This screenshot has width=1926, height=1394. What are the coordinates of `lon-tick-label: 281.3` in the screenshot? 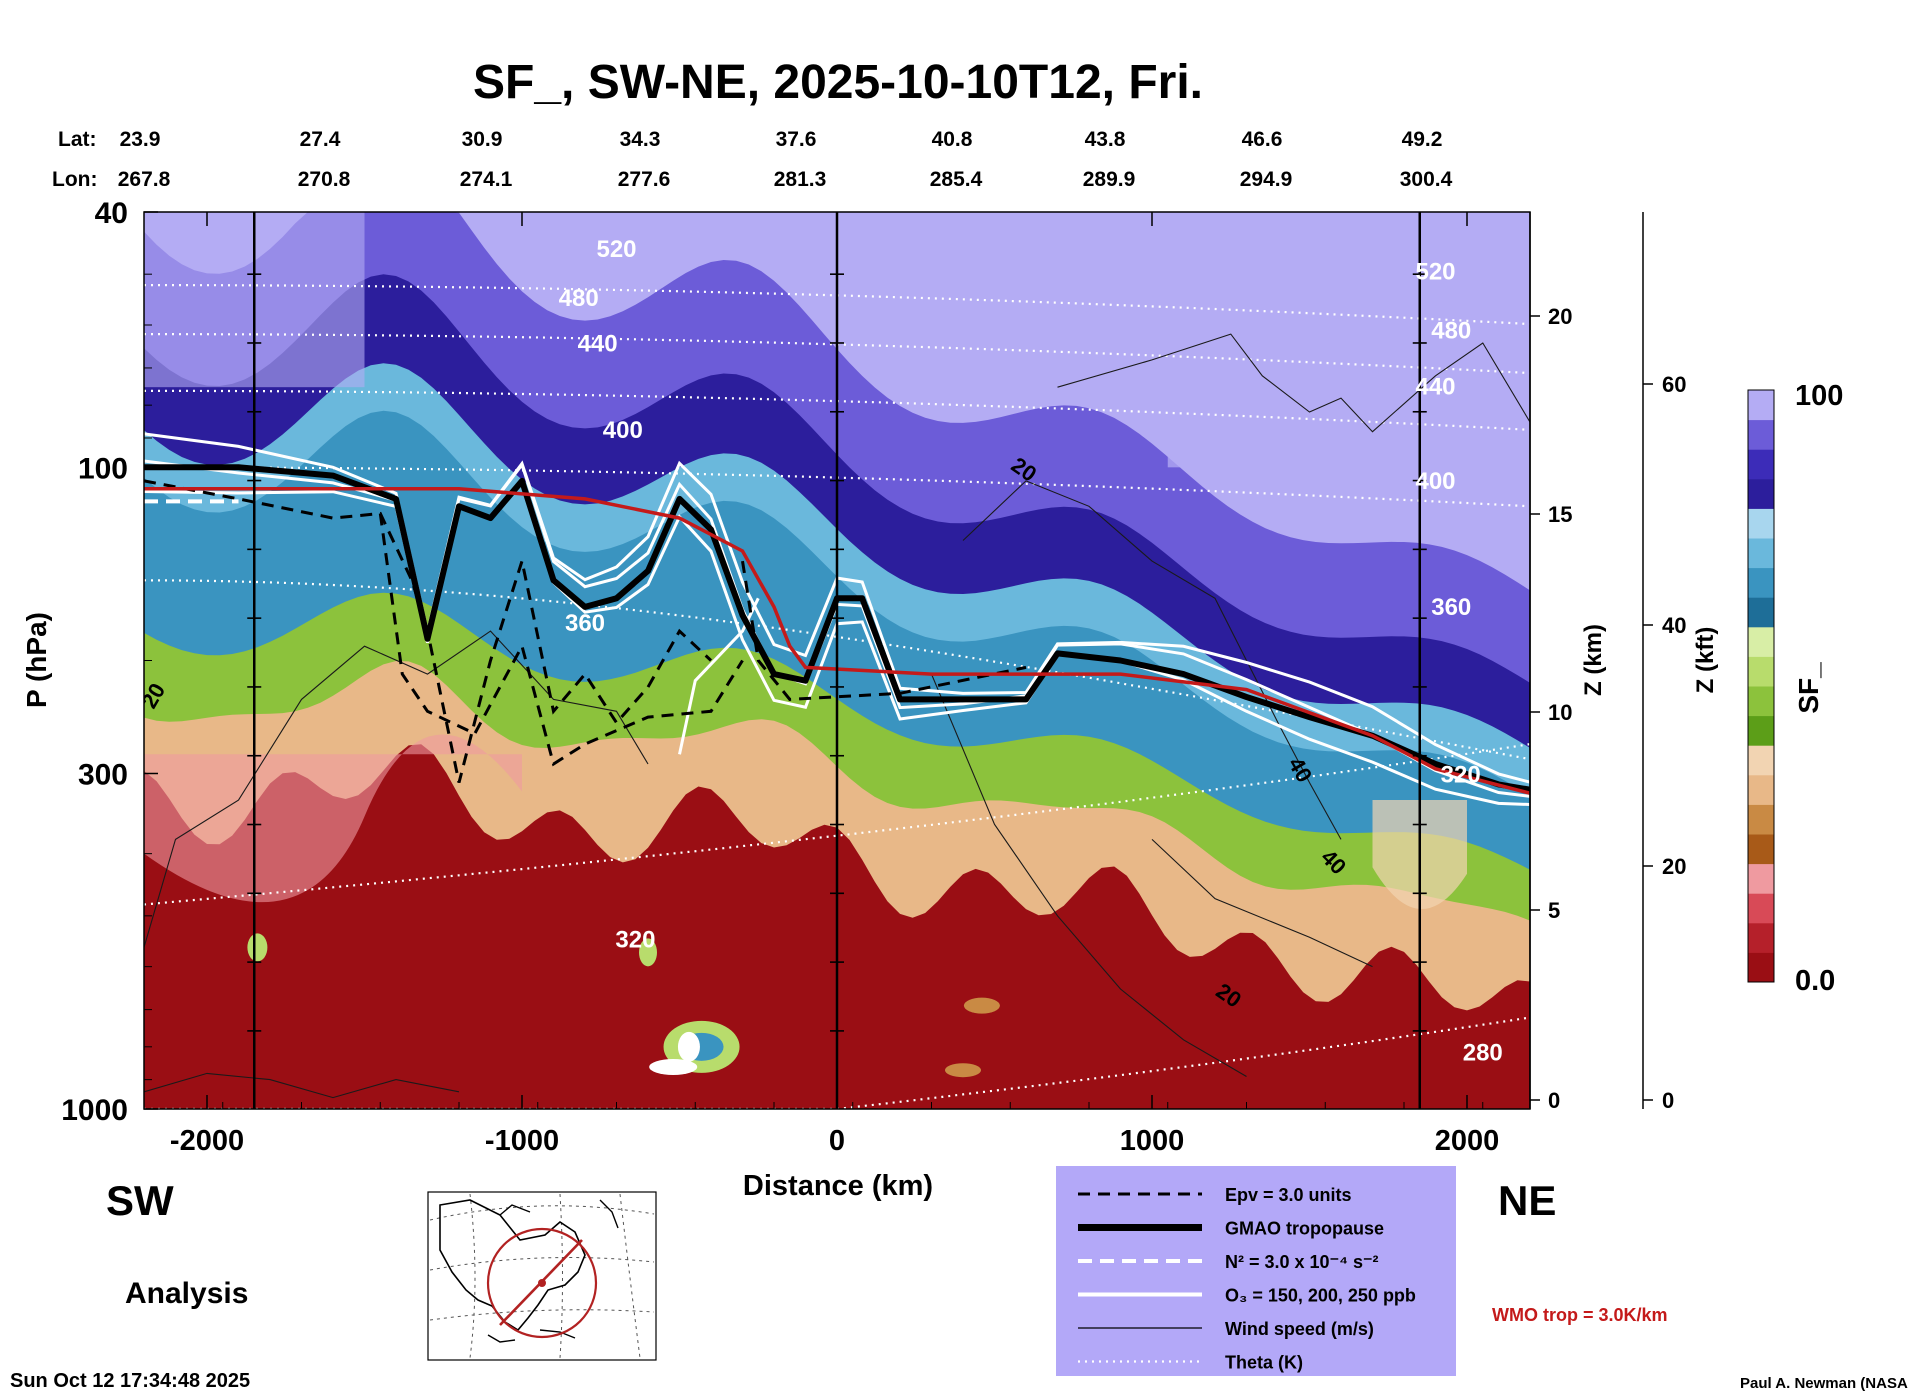 It's located at (800, 179).